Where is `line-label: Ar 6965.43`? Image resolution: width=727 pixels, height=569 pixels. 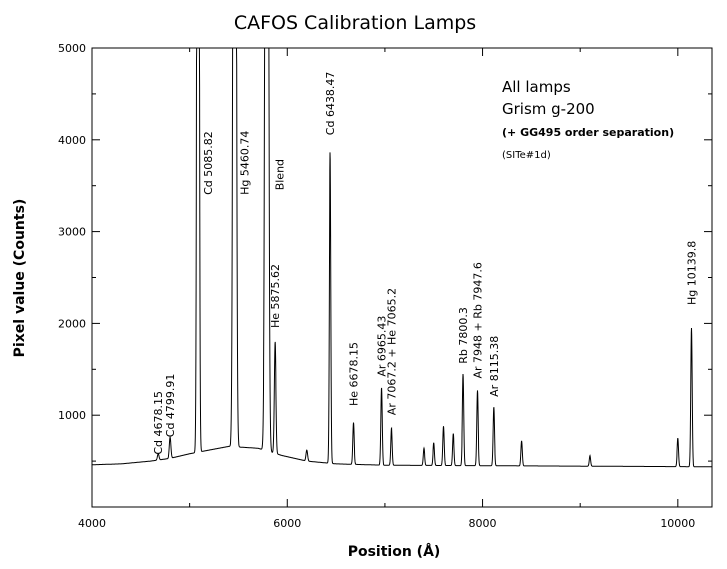
line-label: Ar 6965.43 is located at coordinates (382, 346).